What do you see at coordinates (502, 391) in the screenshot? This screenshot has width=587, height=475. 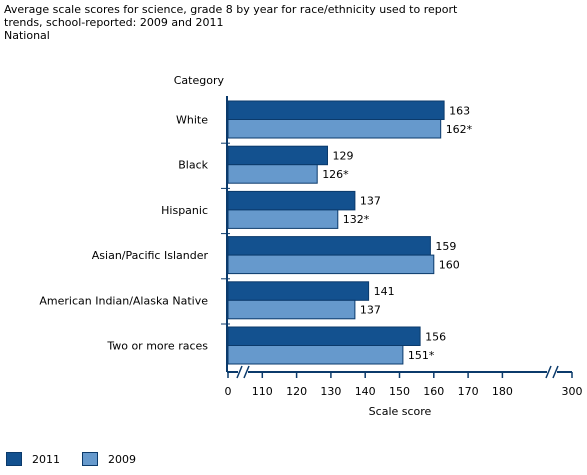 I see `x-tick-label-180: 180` at bounding box center [502, 391].